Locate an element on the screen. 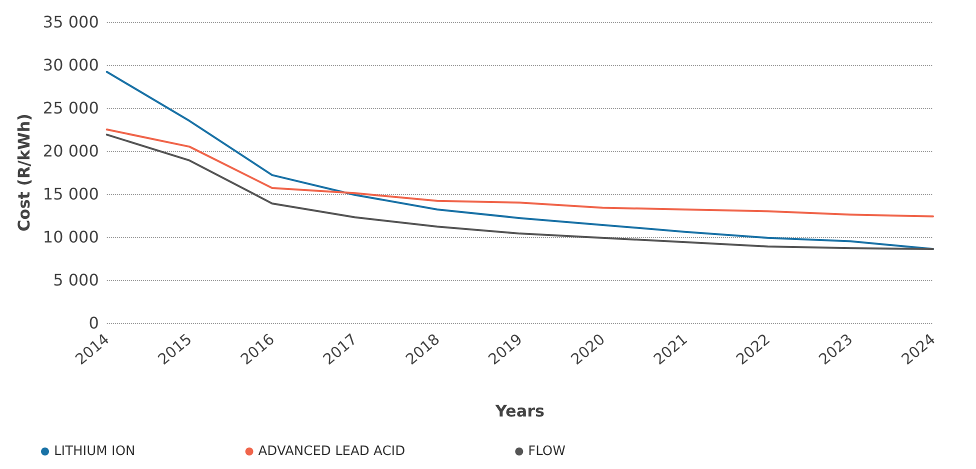 The width and height of the screenshot is (976, 469). y-tick-label: 10 000 is located at coordinates (70, 237).